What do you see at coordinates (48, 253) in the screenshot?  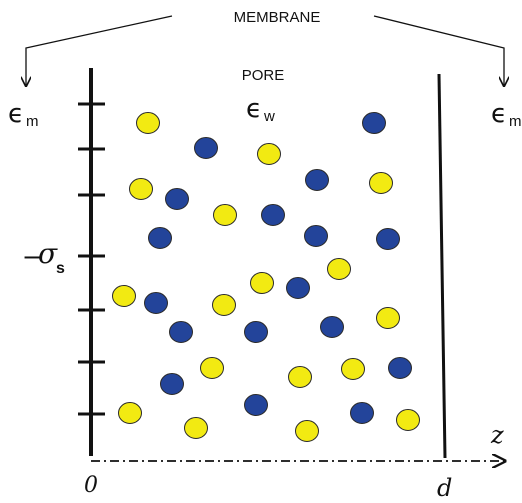 I see `svg-text: σ` at bounding box center [48, 253].